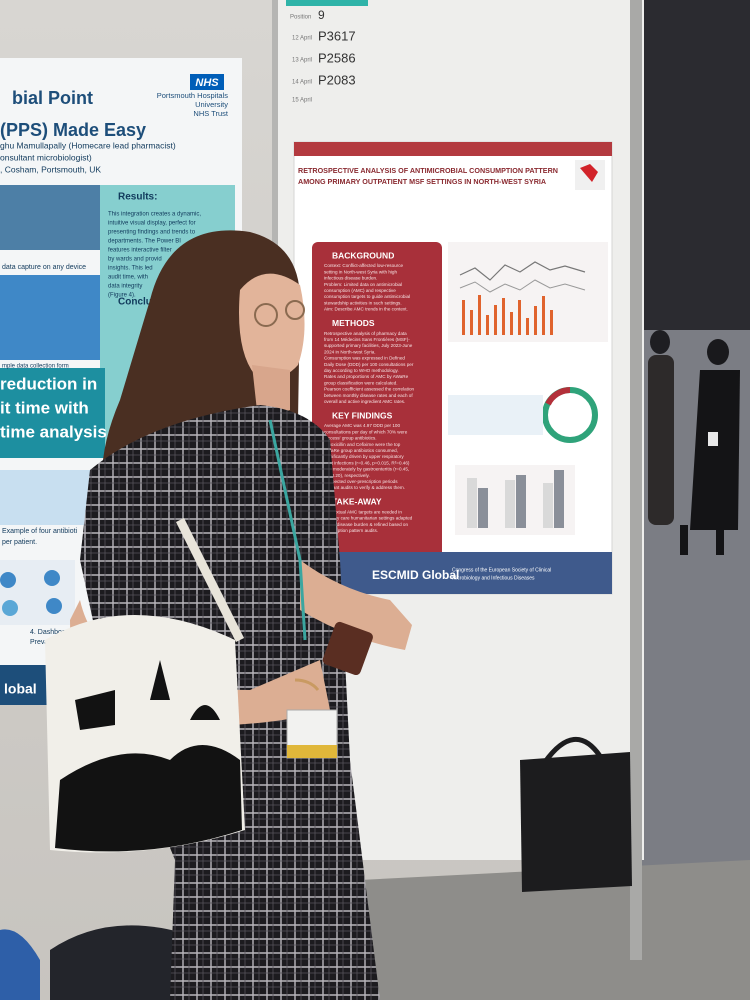 The height and width of the screenshot is (1000, 750). I want to click on msf-logo-mark, so click(589, 173).